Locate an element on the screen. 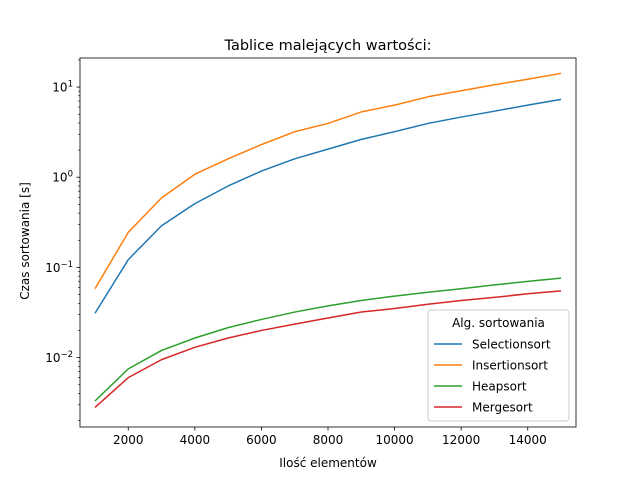 This screenshot has width=640, height=480. x-tick-label: 12000 is located at coordinates (461, 440).